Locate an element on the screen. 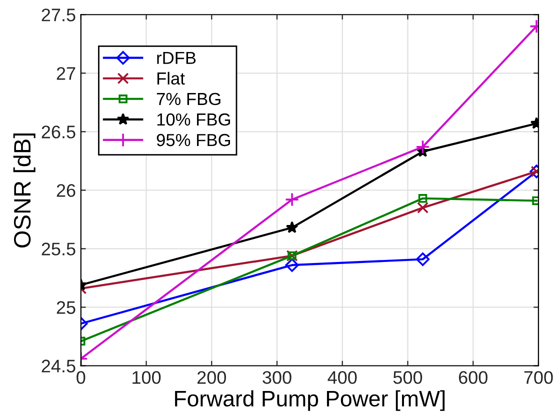 This screenshot has width=558, height=418. x-tick-label: 400 is located at coordinates (342, 377).